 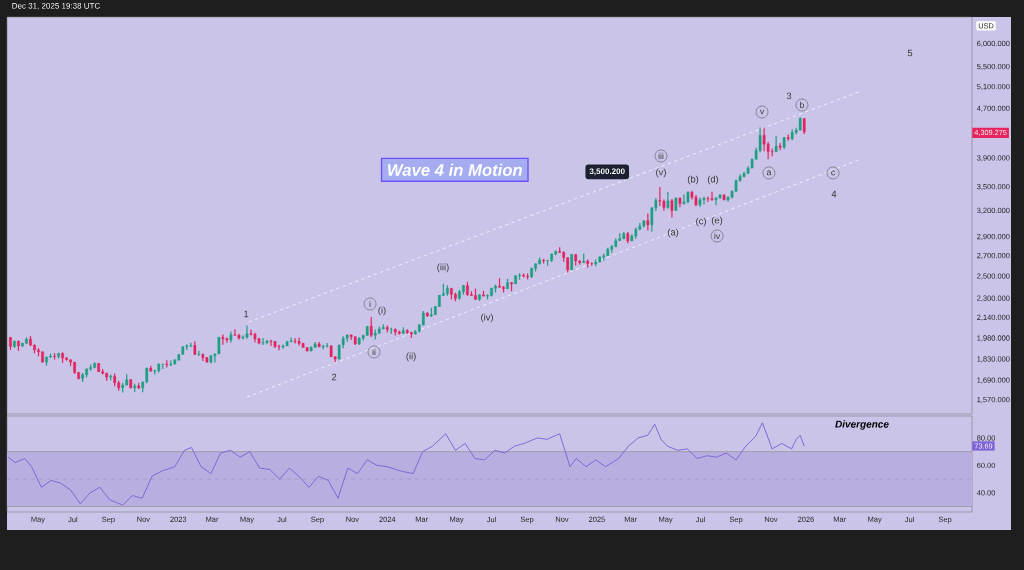 I want to click on annotation: b, so click(x=802, y=105).